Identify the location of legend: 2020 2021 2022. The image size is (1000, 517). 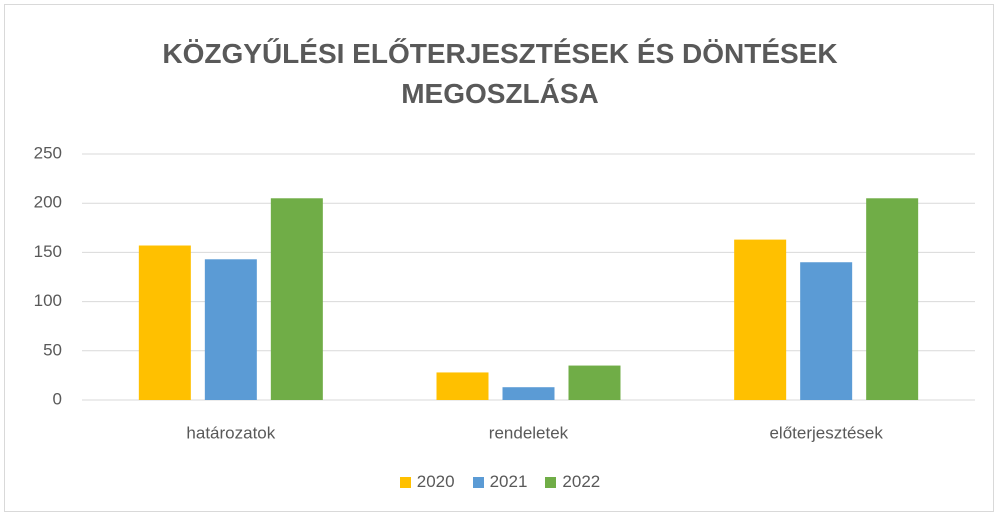
(500, 482).